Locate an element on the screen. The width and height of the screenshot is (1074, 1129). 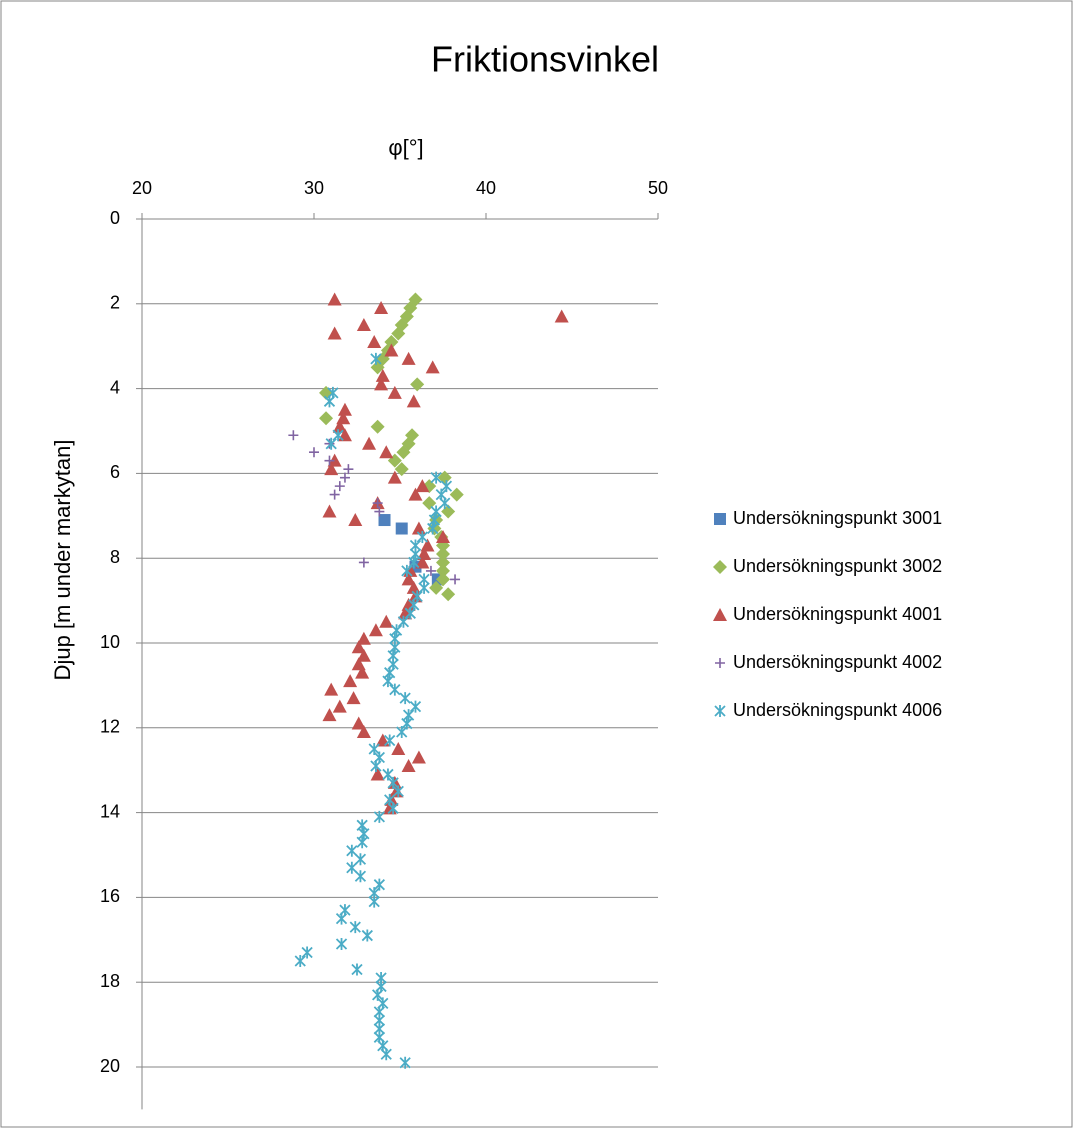
y-tick-label: 10 is located at coordinates (110, 642).